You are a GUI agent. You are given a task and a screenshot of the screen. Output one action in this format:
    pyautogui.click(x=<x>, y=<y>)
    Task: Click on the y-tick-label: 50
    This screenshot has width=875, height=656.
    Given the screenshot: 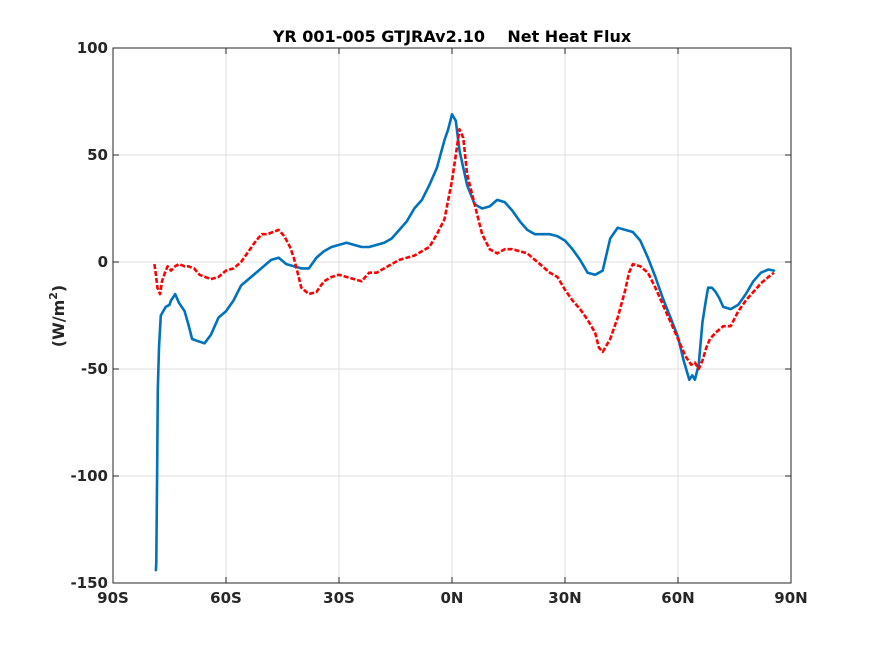 What is the action you would take?
    pyautogui.click(x=97, y=155)
    